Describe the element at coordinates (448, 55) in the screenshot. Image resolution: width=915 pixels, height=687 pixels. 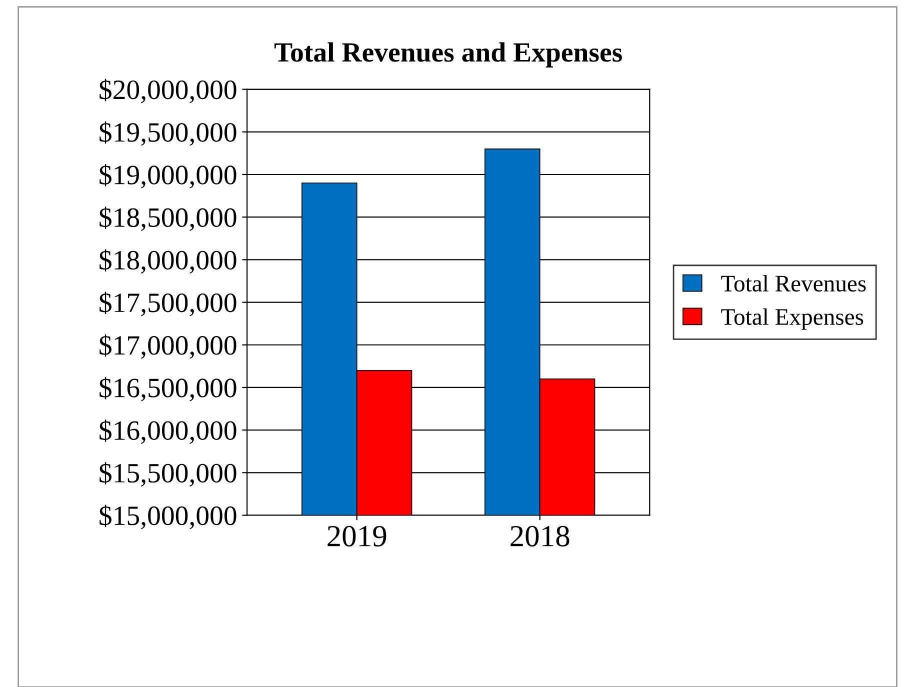
I see `chart-title: Total Revenues and Expenses` at that location.